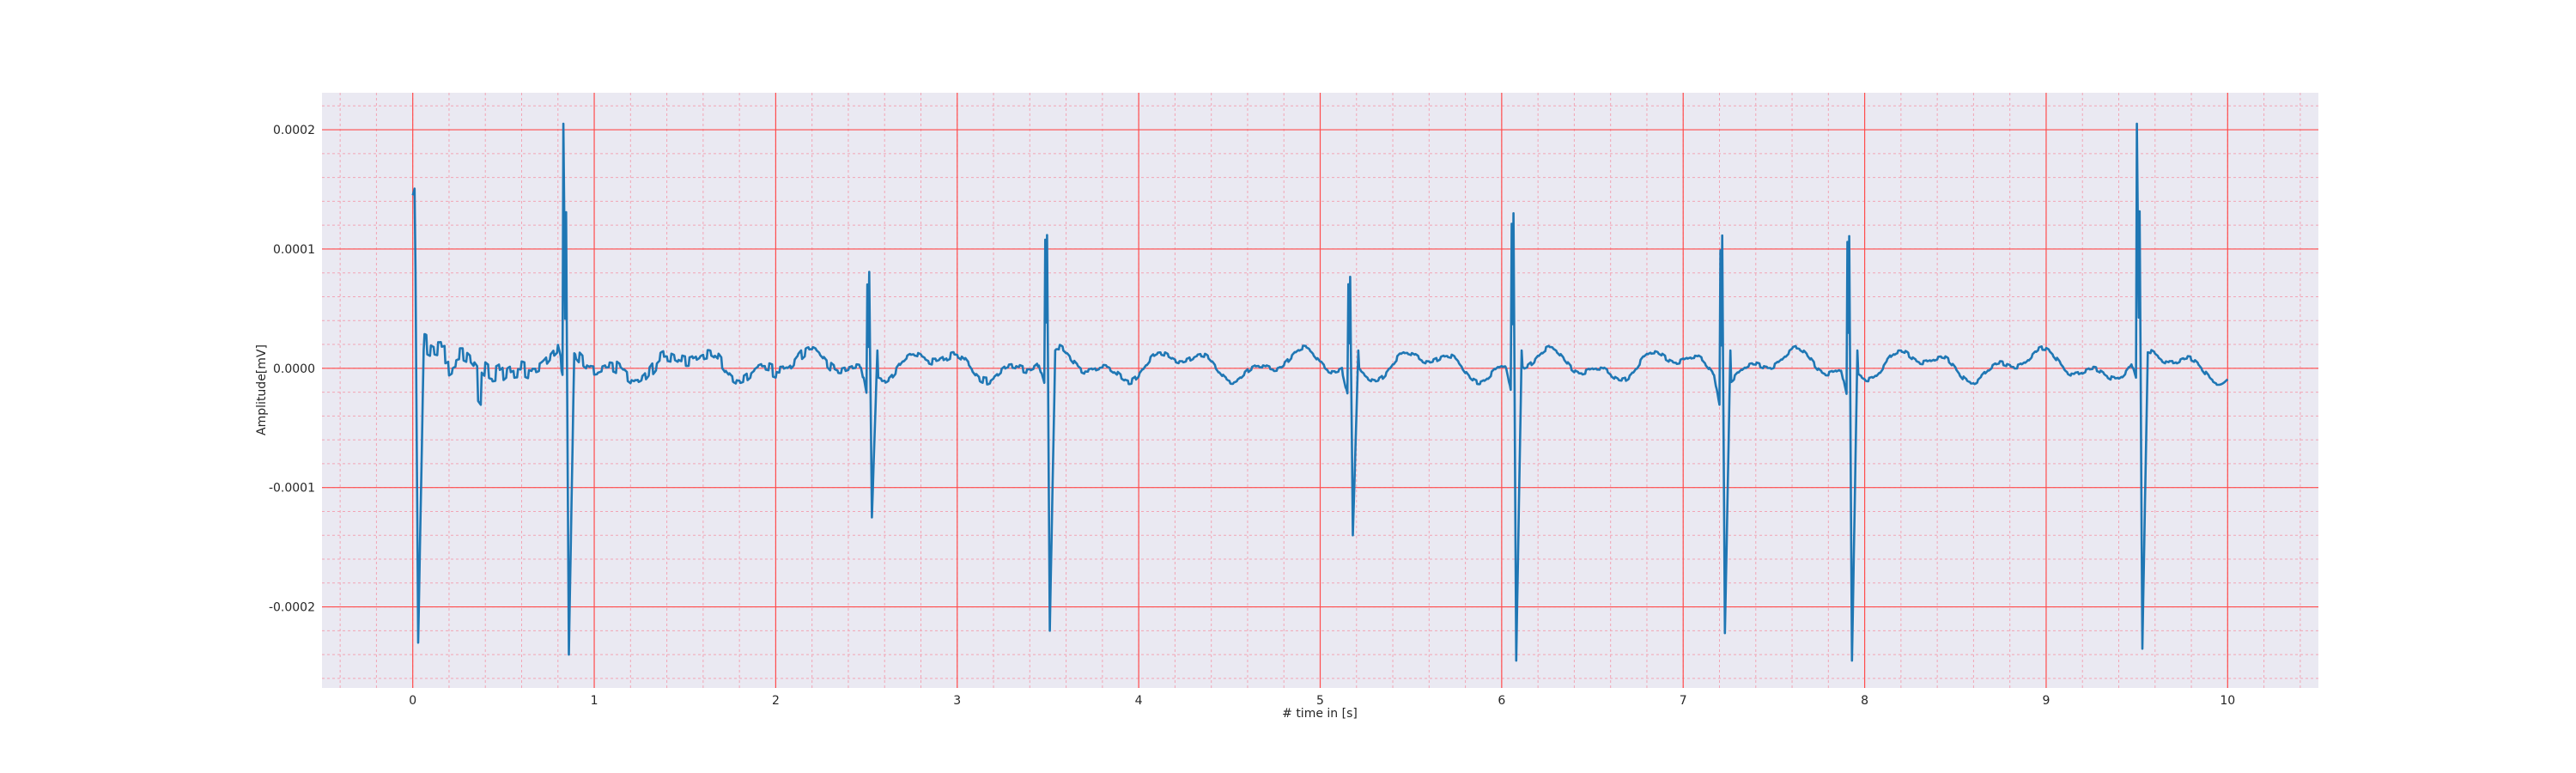 The image size is (2576, 773). Describe the element at coordinates (262, 389) in the screenshot. I see `y-axis-label: Amplitude[mV]` at that location.